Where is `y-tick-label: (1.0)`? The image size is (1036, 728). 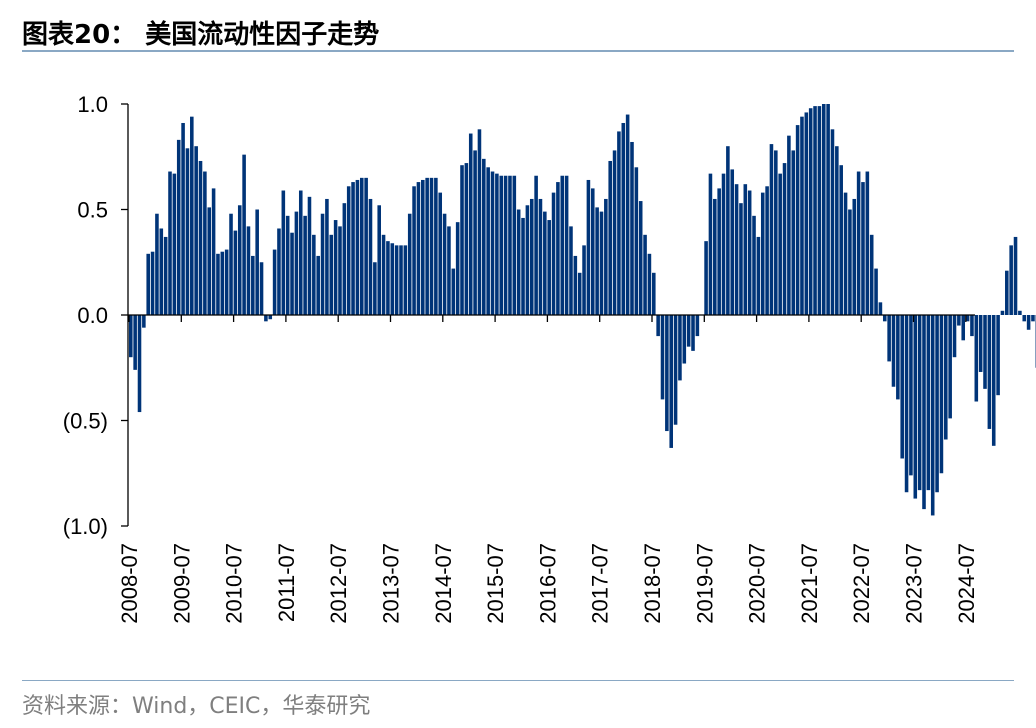 y-tick-label: (1.0) is located at coordinates (85, 526).